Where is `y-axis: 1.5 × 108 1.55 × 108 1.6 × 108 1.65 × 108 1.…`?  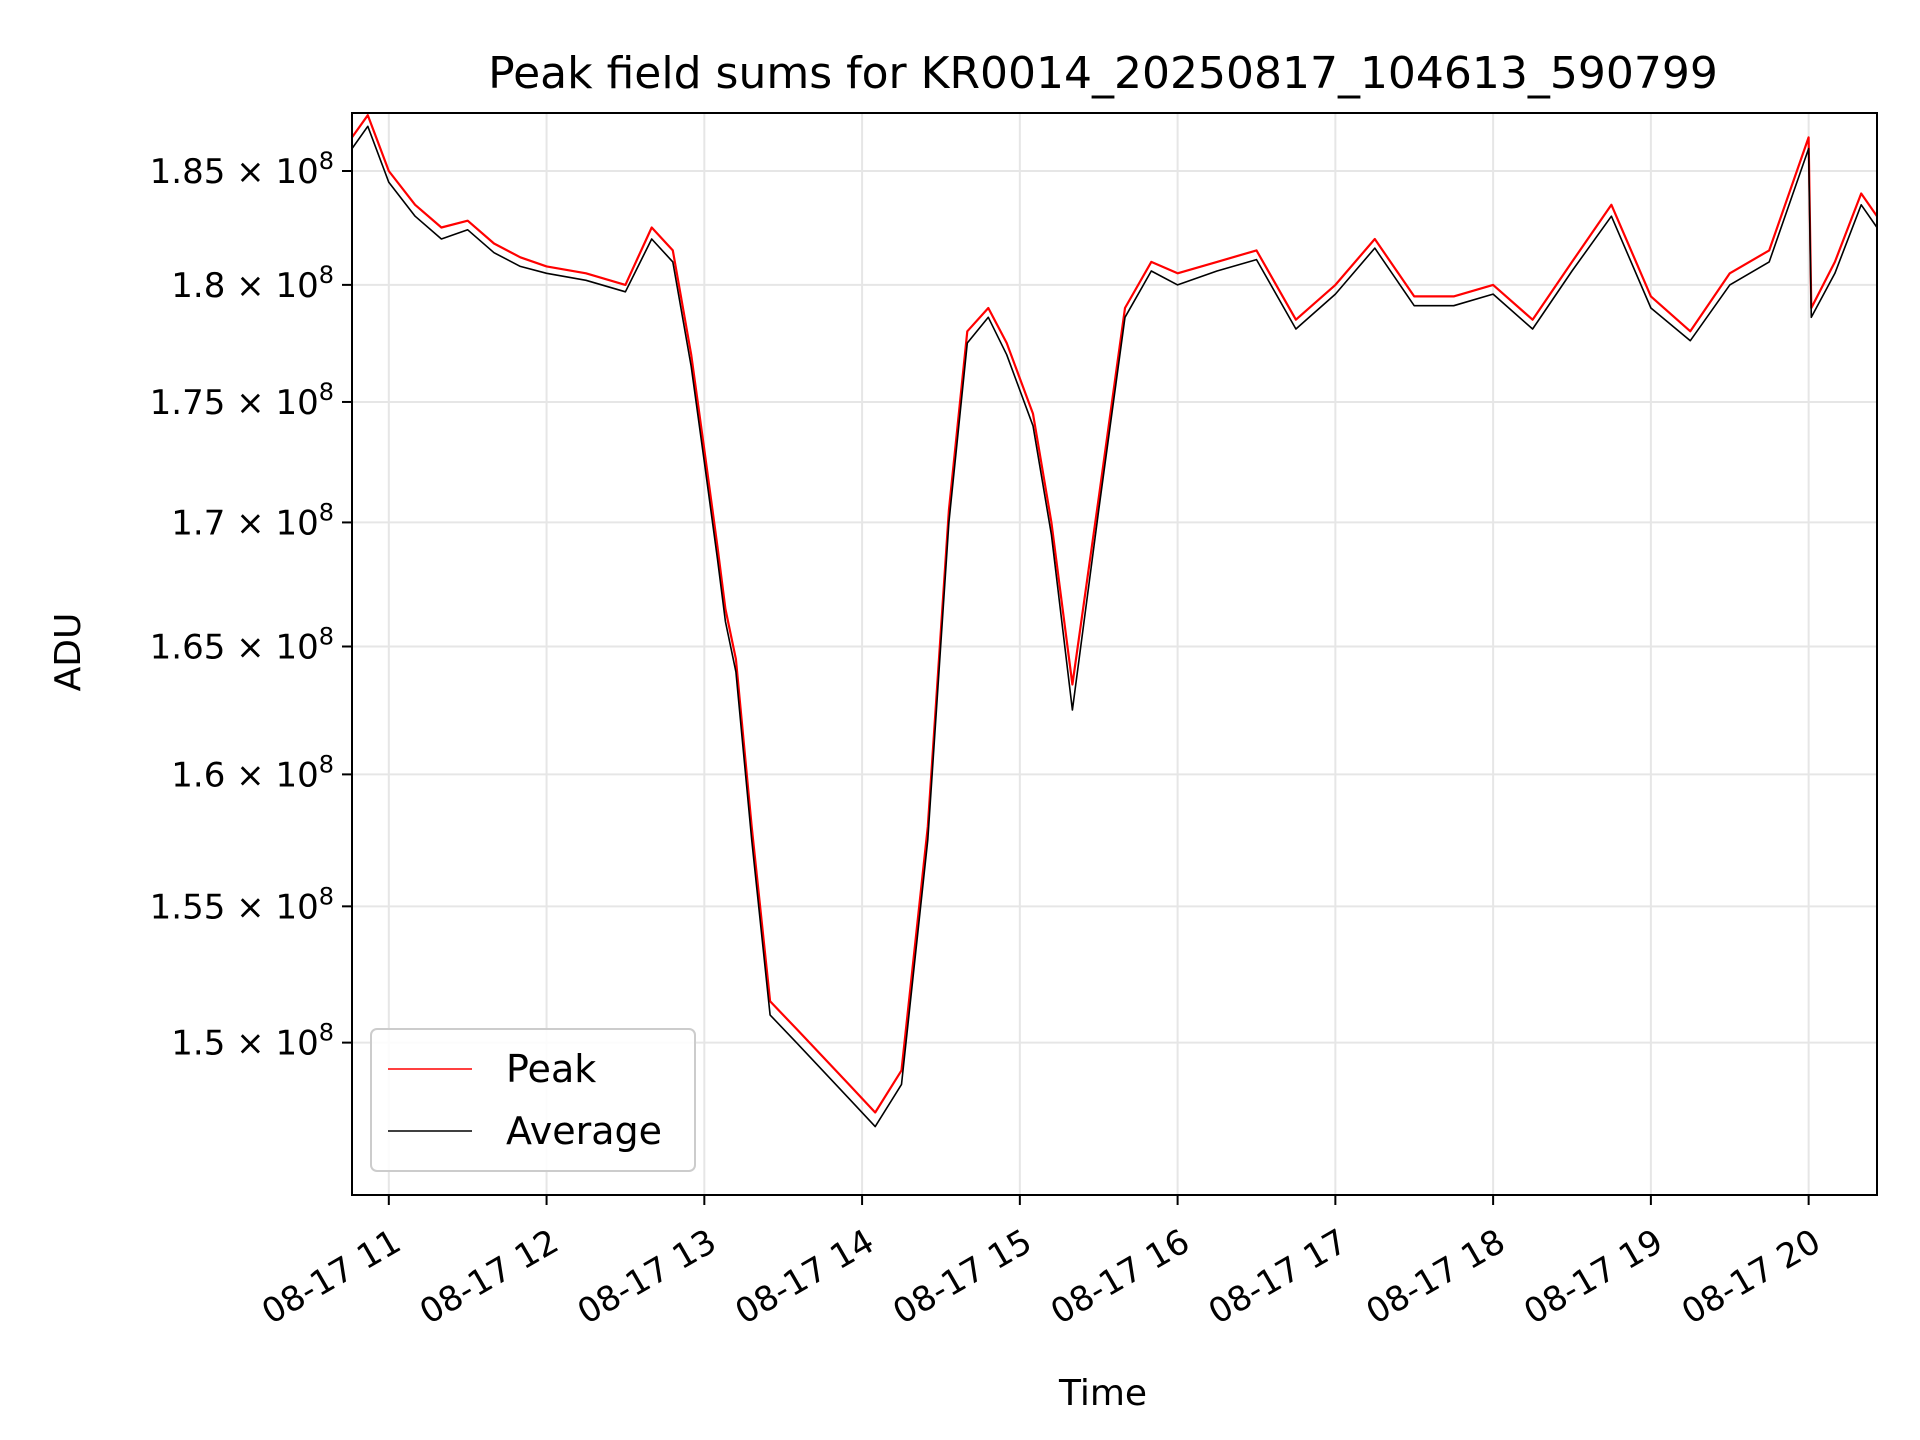
y-axis: 1.5 × 108 1.55 × 108 1.6 × 108 1.65 × 108 1.… is located at coordinates (251, 605).